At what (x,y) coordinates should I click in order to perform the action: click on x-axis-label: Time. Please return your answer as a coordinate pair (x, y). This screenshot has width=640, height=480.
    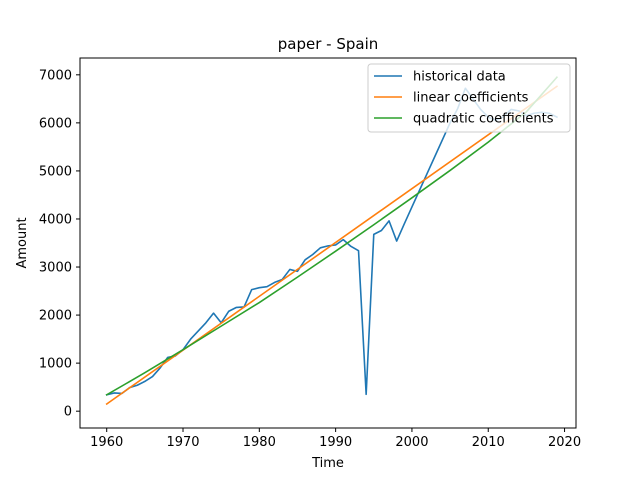
    Looking at the image, I should click on (327, 463).